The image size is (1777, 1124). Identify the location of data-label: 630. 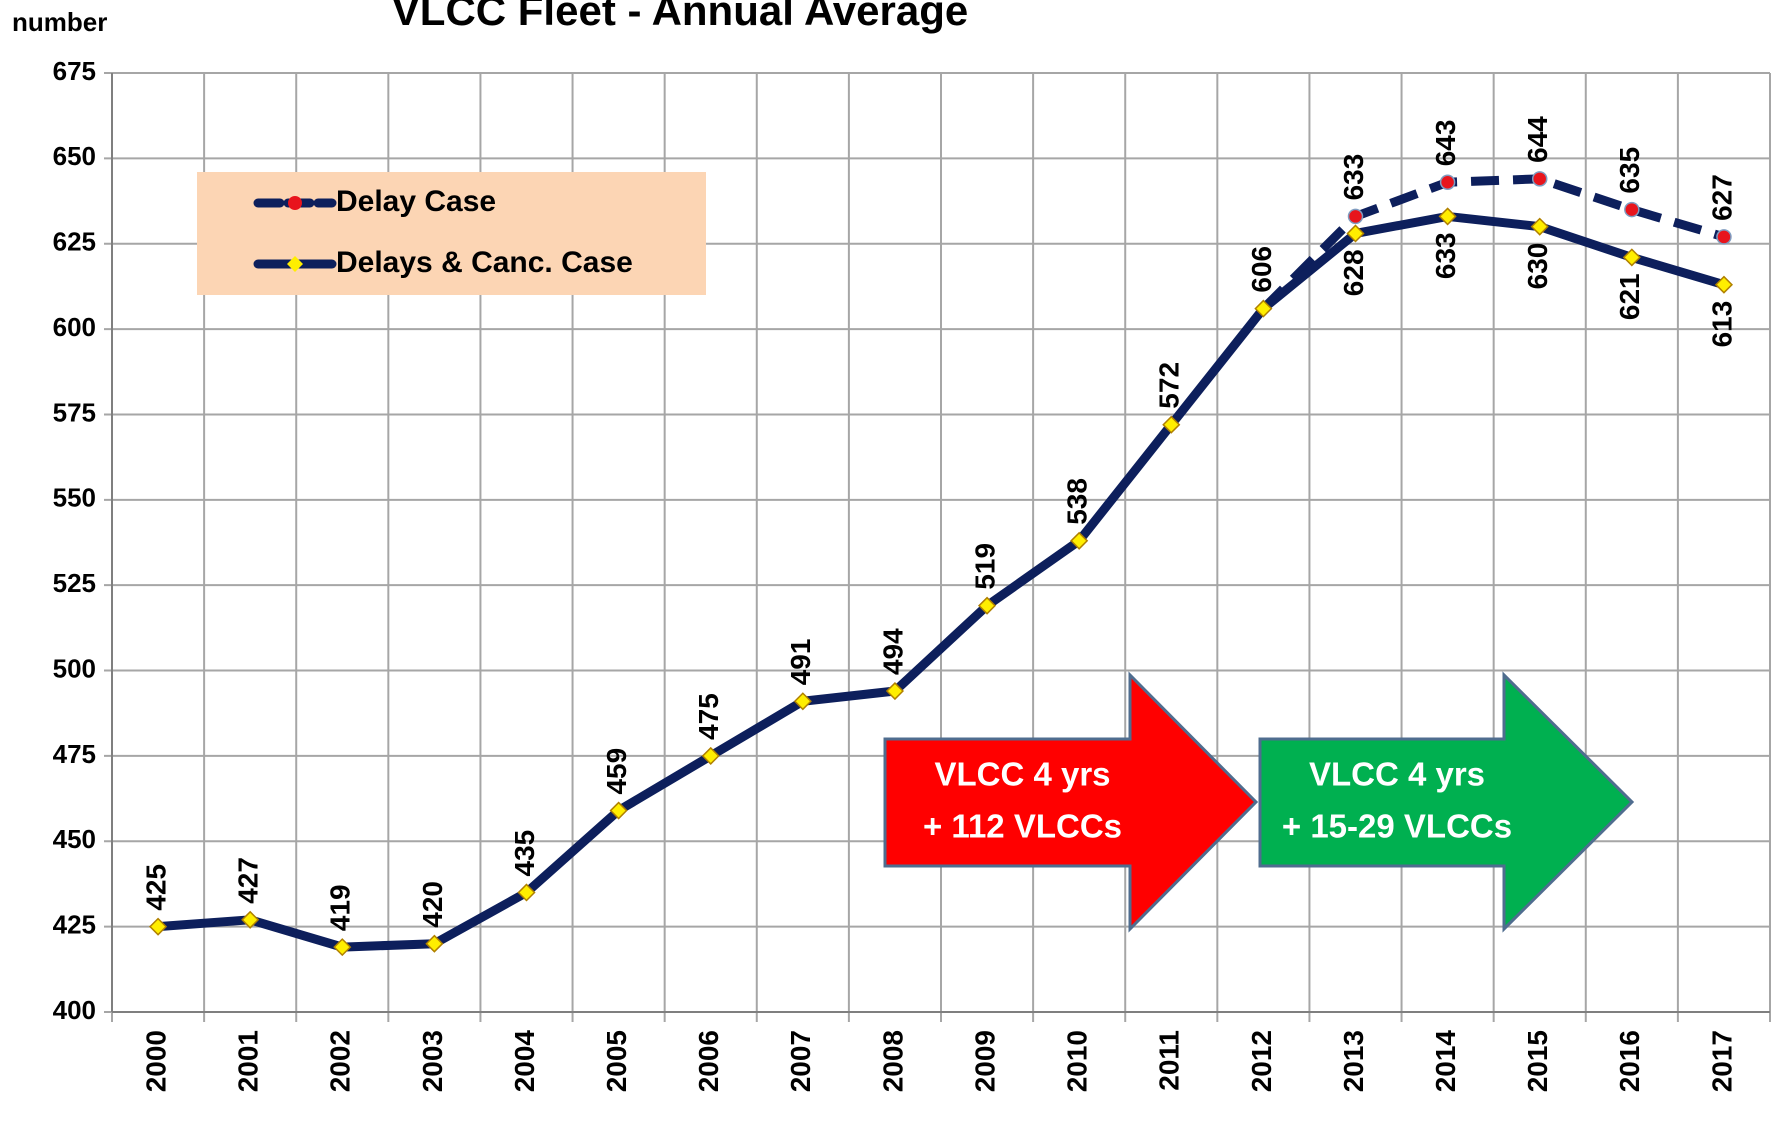
(1537, 266).